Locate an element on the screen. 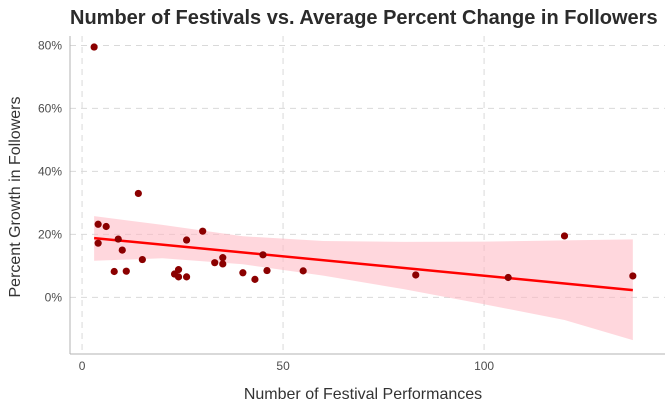  trend-line is located at coordinates (363, 264).